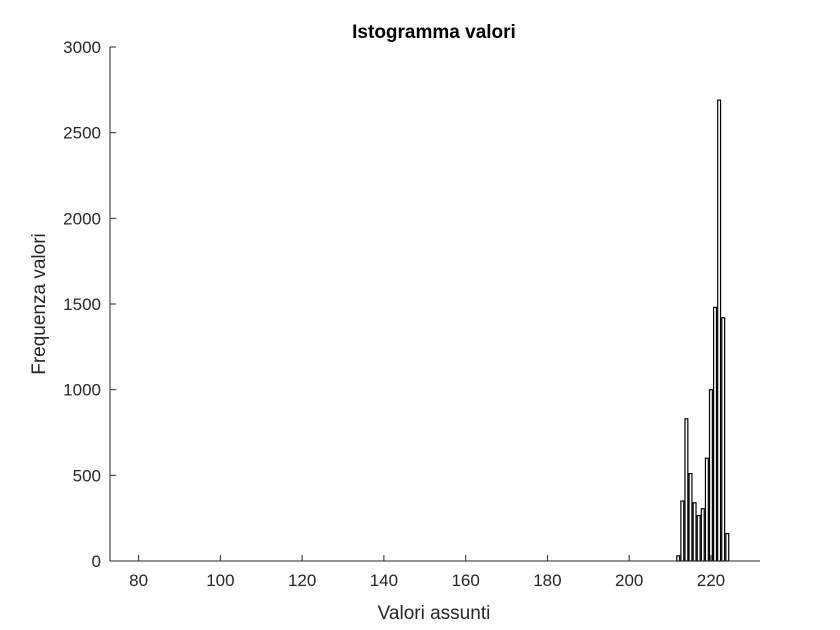  Describe the element at coordinates (711, 580) in the screenshot. I see `x-tick-label: 220` at that location.